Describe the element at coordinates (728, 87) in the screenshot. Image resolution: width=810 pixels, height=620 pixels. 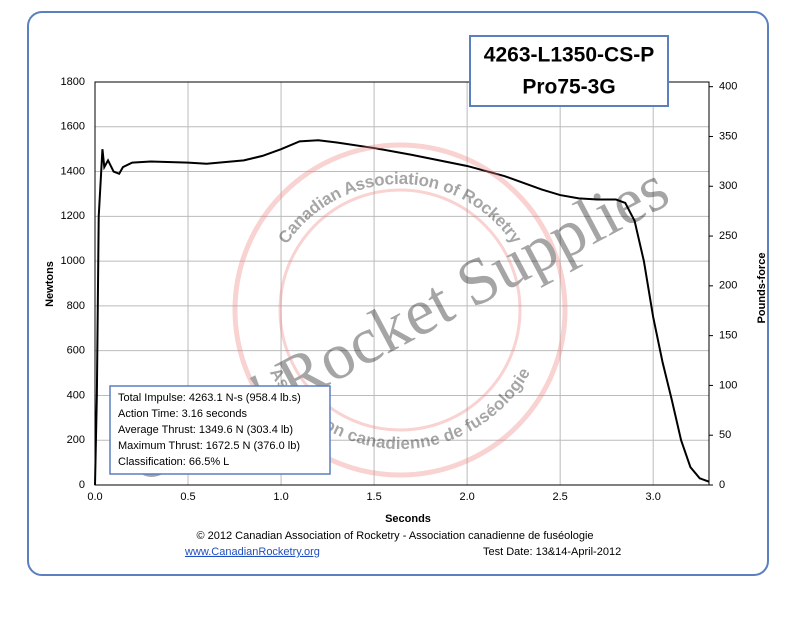
I see `y2-tick-label: 400` at that location.